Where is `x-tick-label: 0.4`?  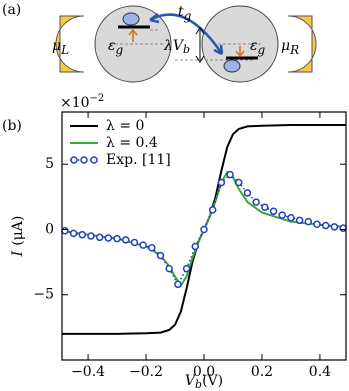
x-tick-label: 0.4 is located at coordinates (320, 372).